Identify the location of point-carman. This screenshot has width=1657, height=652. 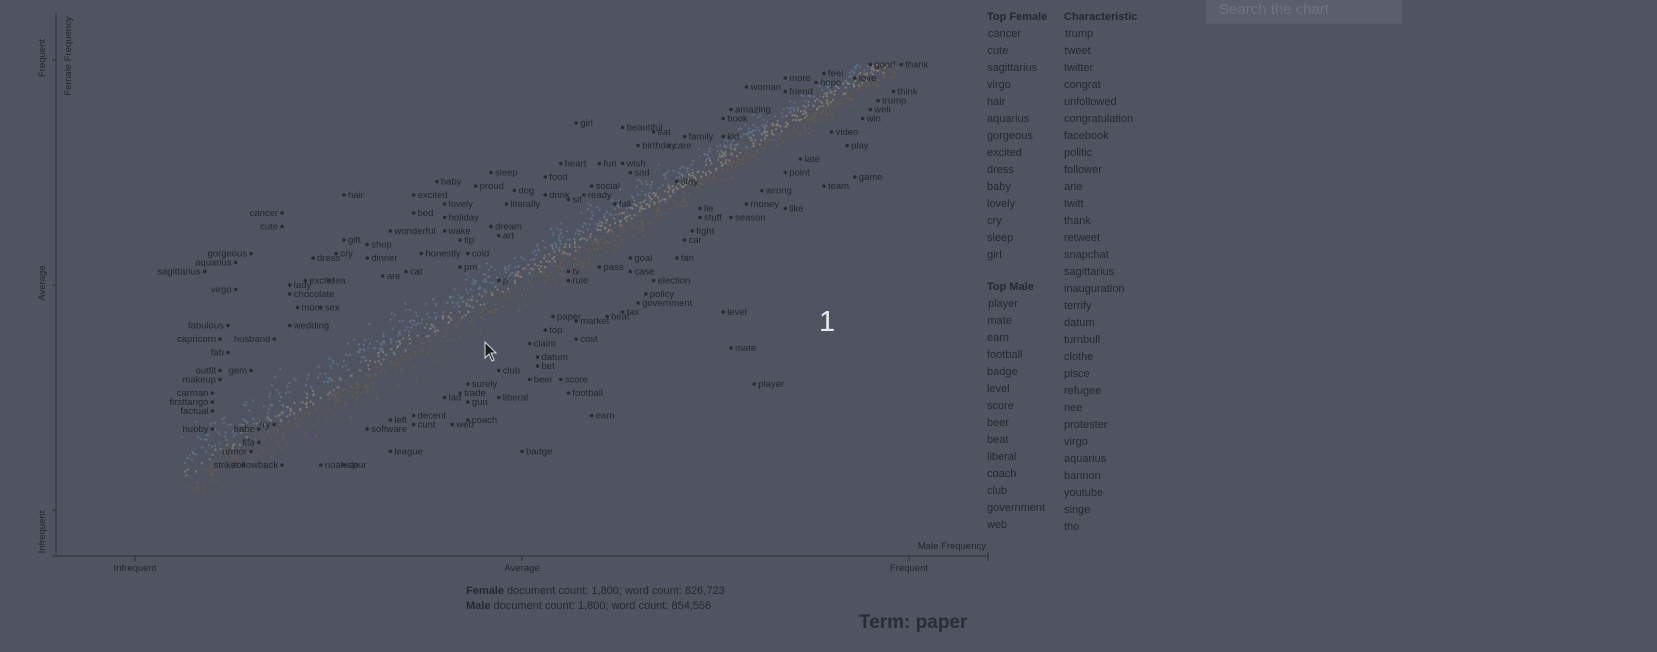
(212, 393).